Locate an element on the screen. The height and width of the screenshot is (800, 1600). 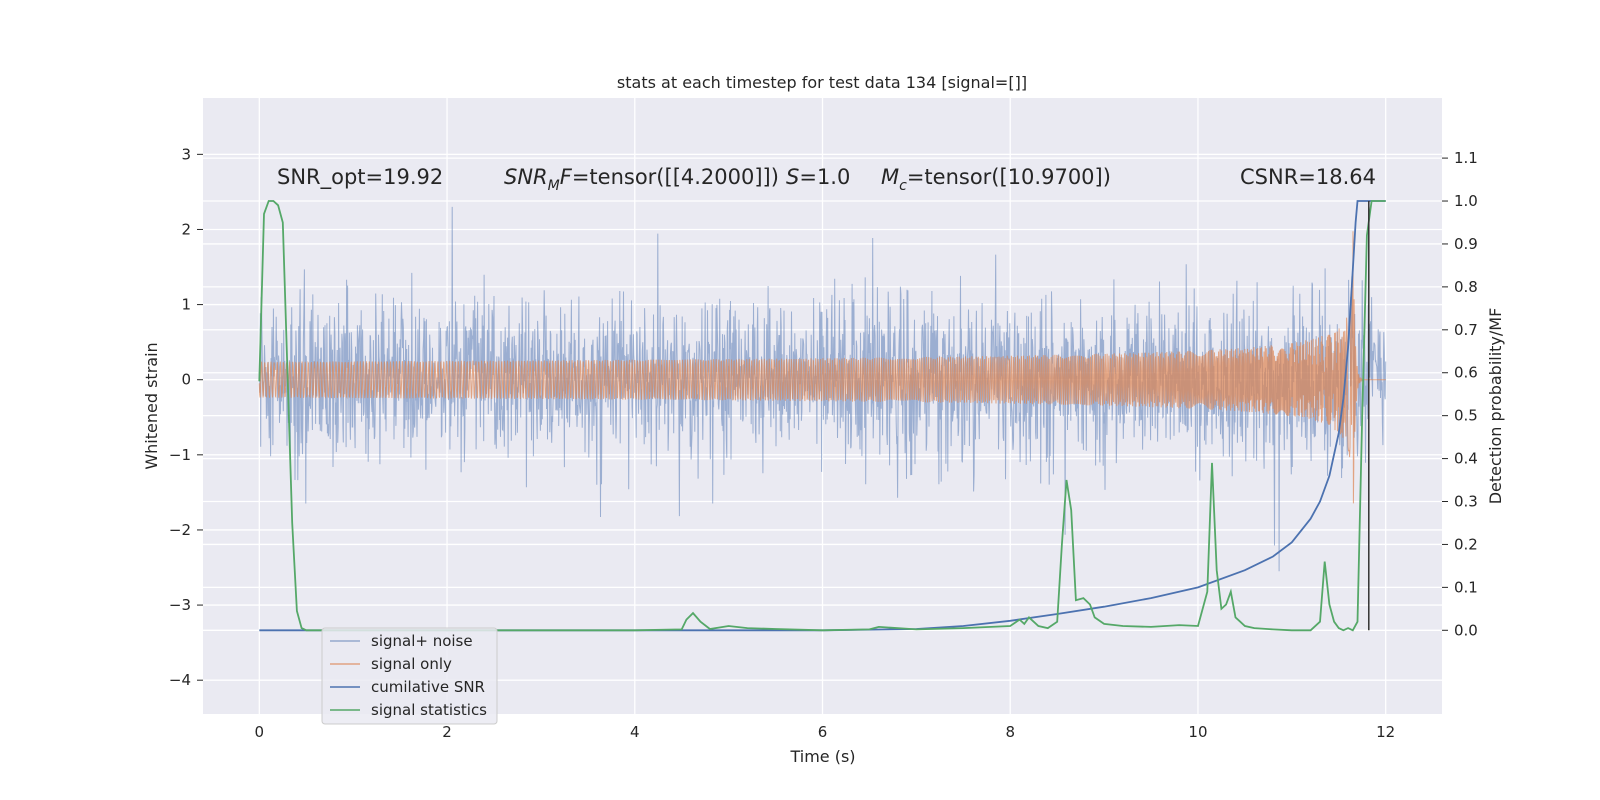
y-tick-label: −2 is located at coordinates (180, 530).